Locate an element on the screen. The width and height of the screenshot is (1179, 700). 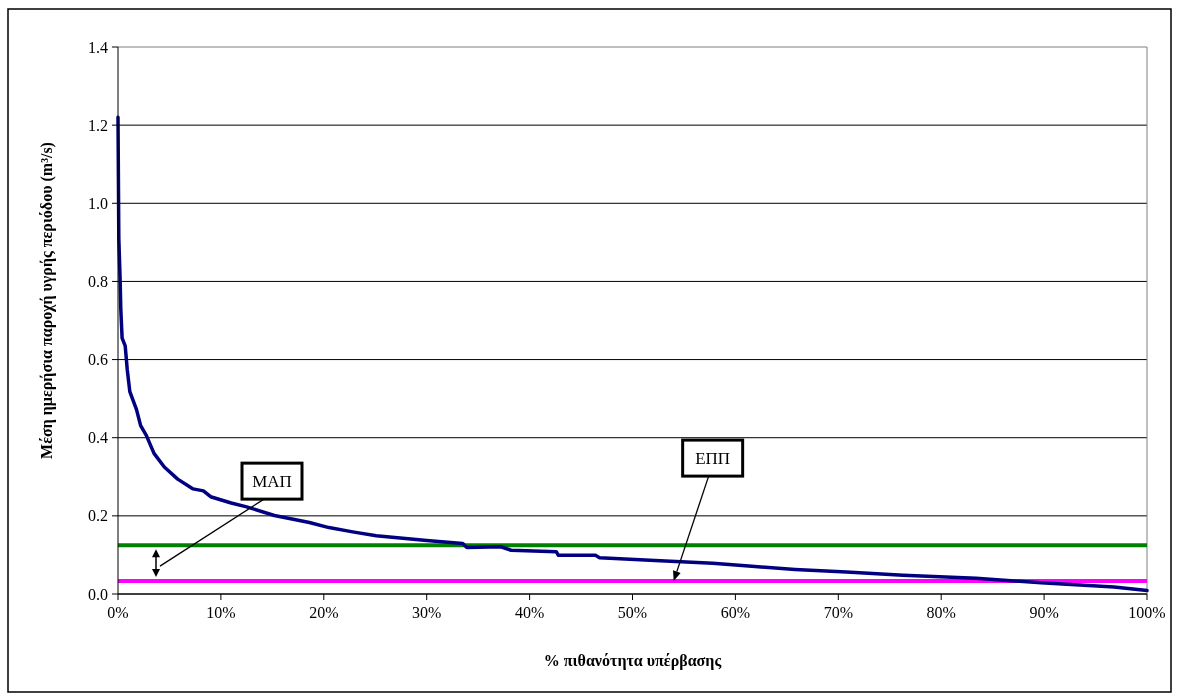
x-tick-label: 0% is located at coordinates (118, 612).